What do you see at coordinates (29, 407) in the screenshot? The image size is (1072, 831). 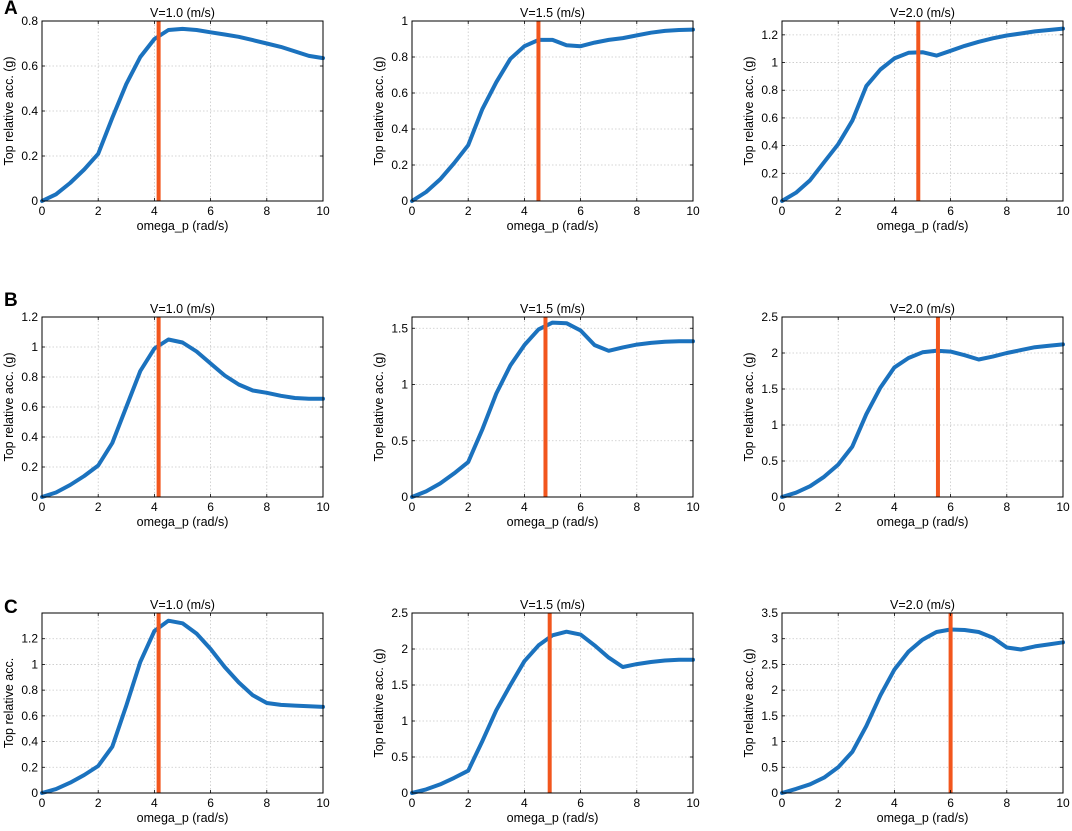 I see `chart-4-y-tick-label: 0.6` at bounding box center [29, 407].